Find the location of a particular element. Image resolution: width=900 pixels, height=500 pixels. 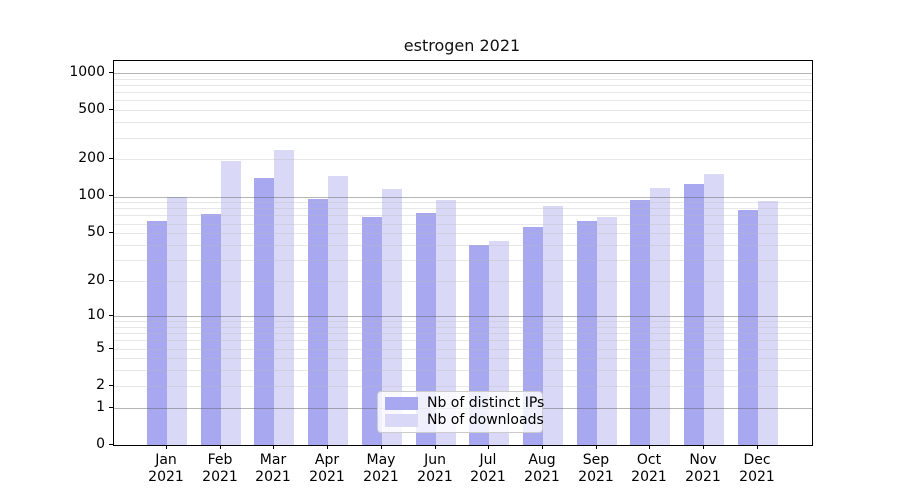

bar-distinct-ips-mar is located at coordinates (264, 311).